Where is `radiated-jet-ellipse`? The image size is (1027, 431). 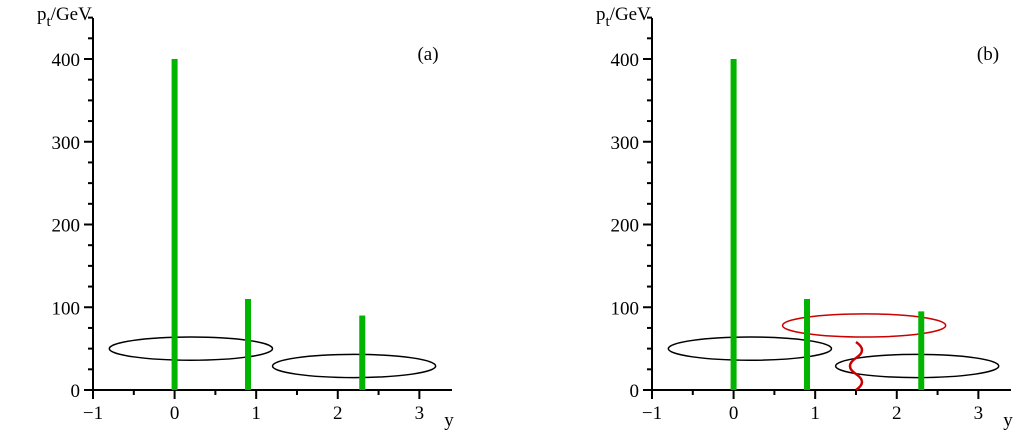 radiated-jet-ellipse is located at coordinates (864, 325).